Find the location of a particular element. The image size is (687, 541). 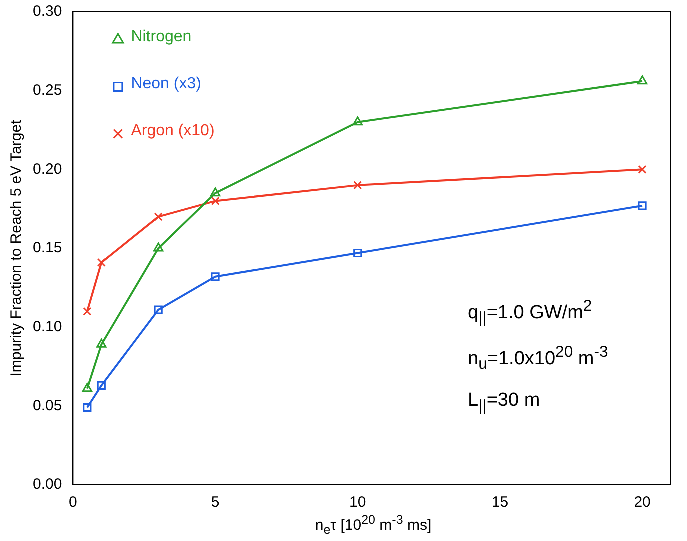

y-tick-label: 0.20 is located at coordinates (47, 169).